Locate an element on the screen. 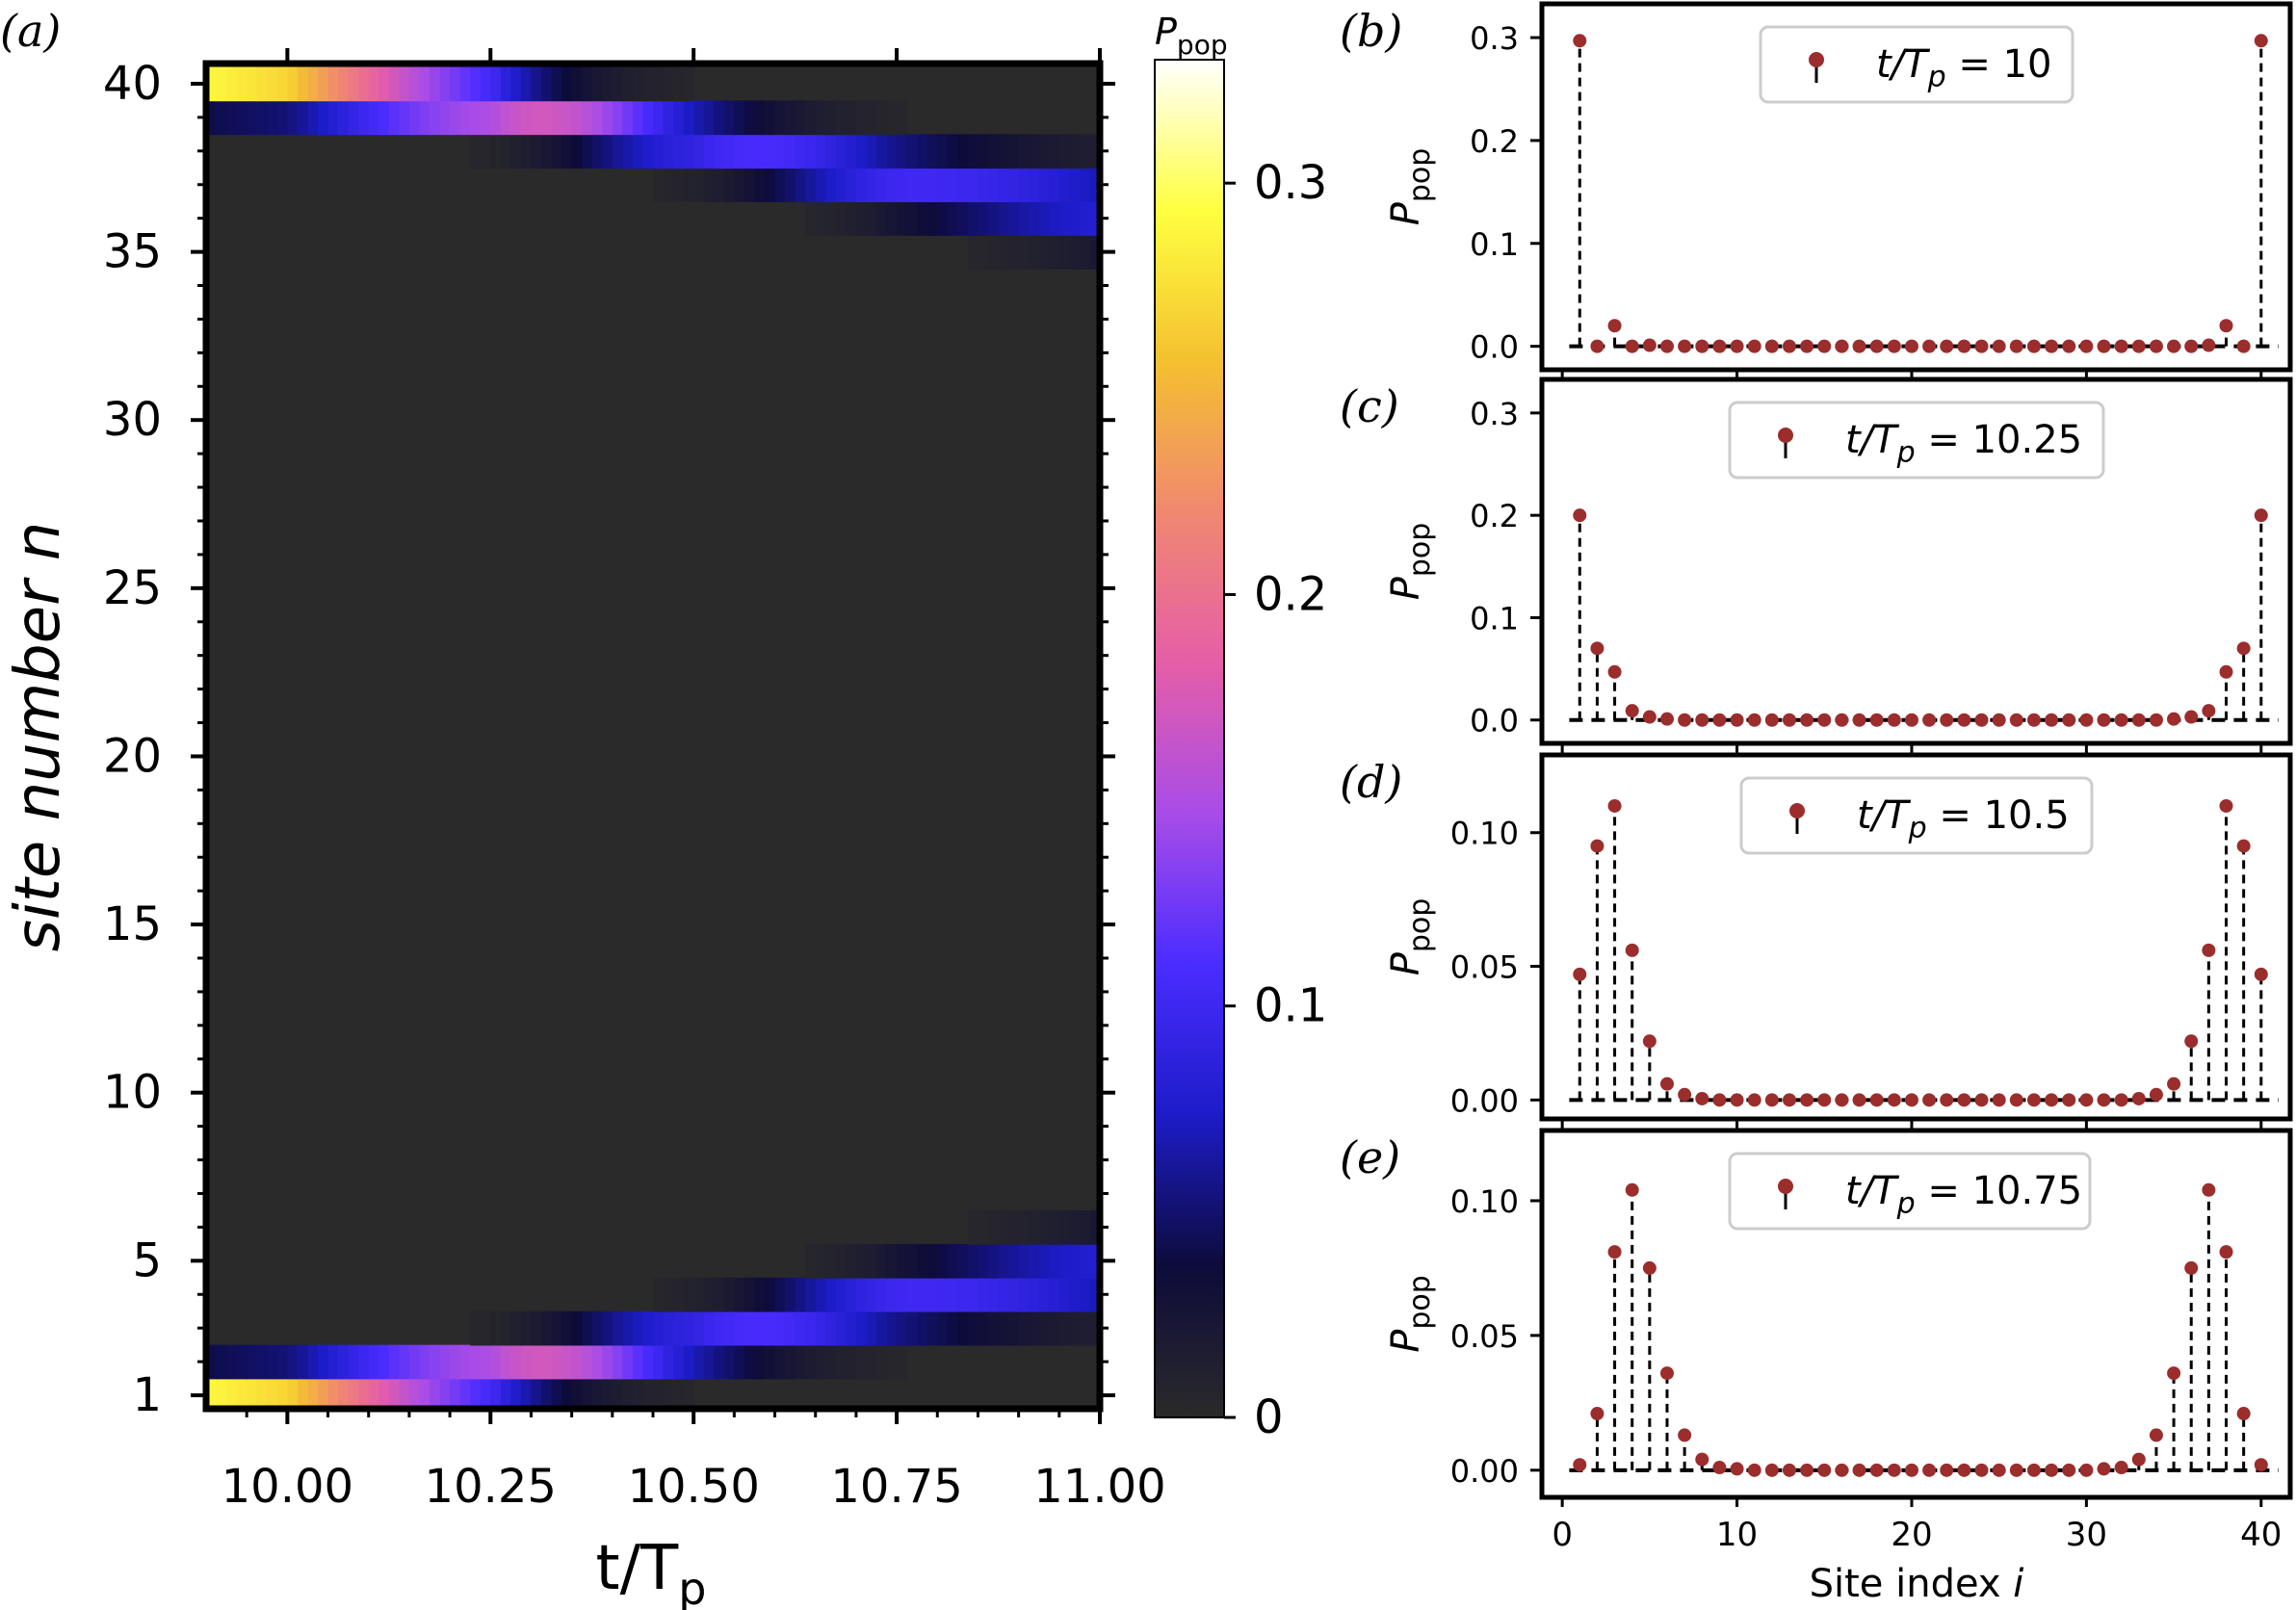 The width and height of the screenshot is (2296, 1610). y-tick-label: 0.00 is located at coordinates (1484, 1471).